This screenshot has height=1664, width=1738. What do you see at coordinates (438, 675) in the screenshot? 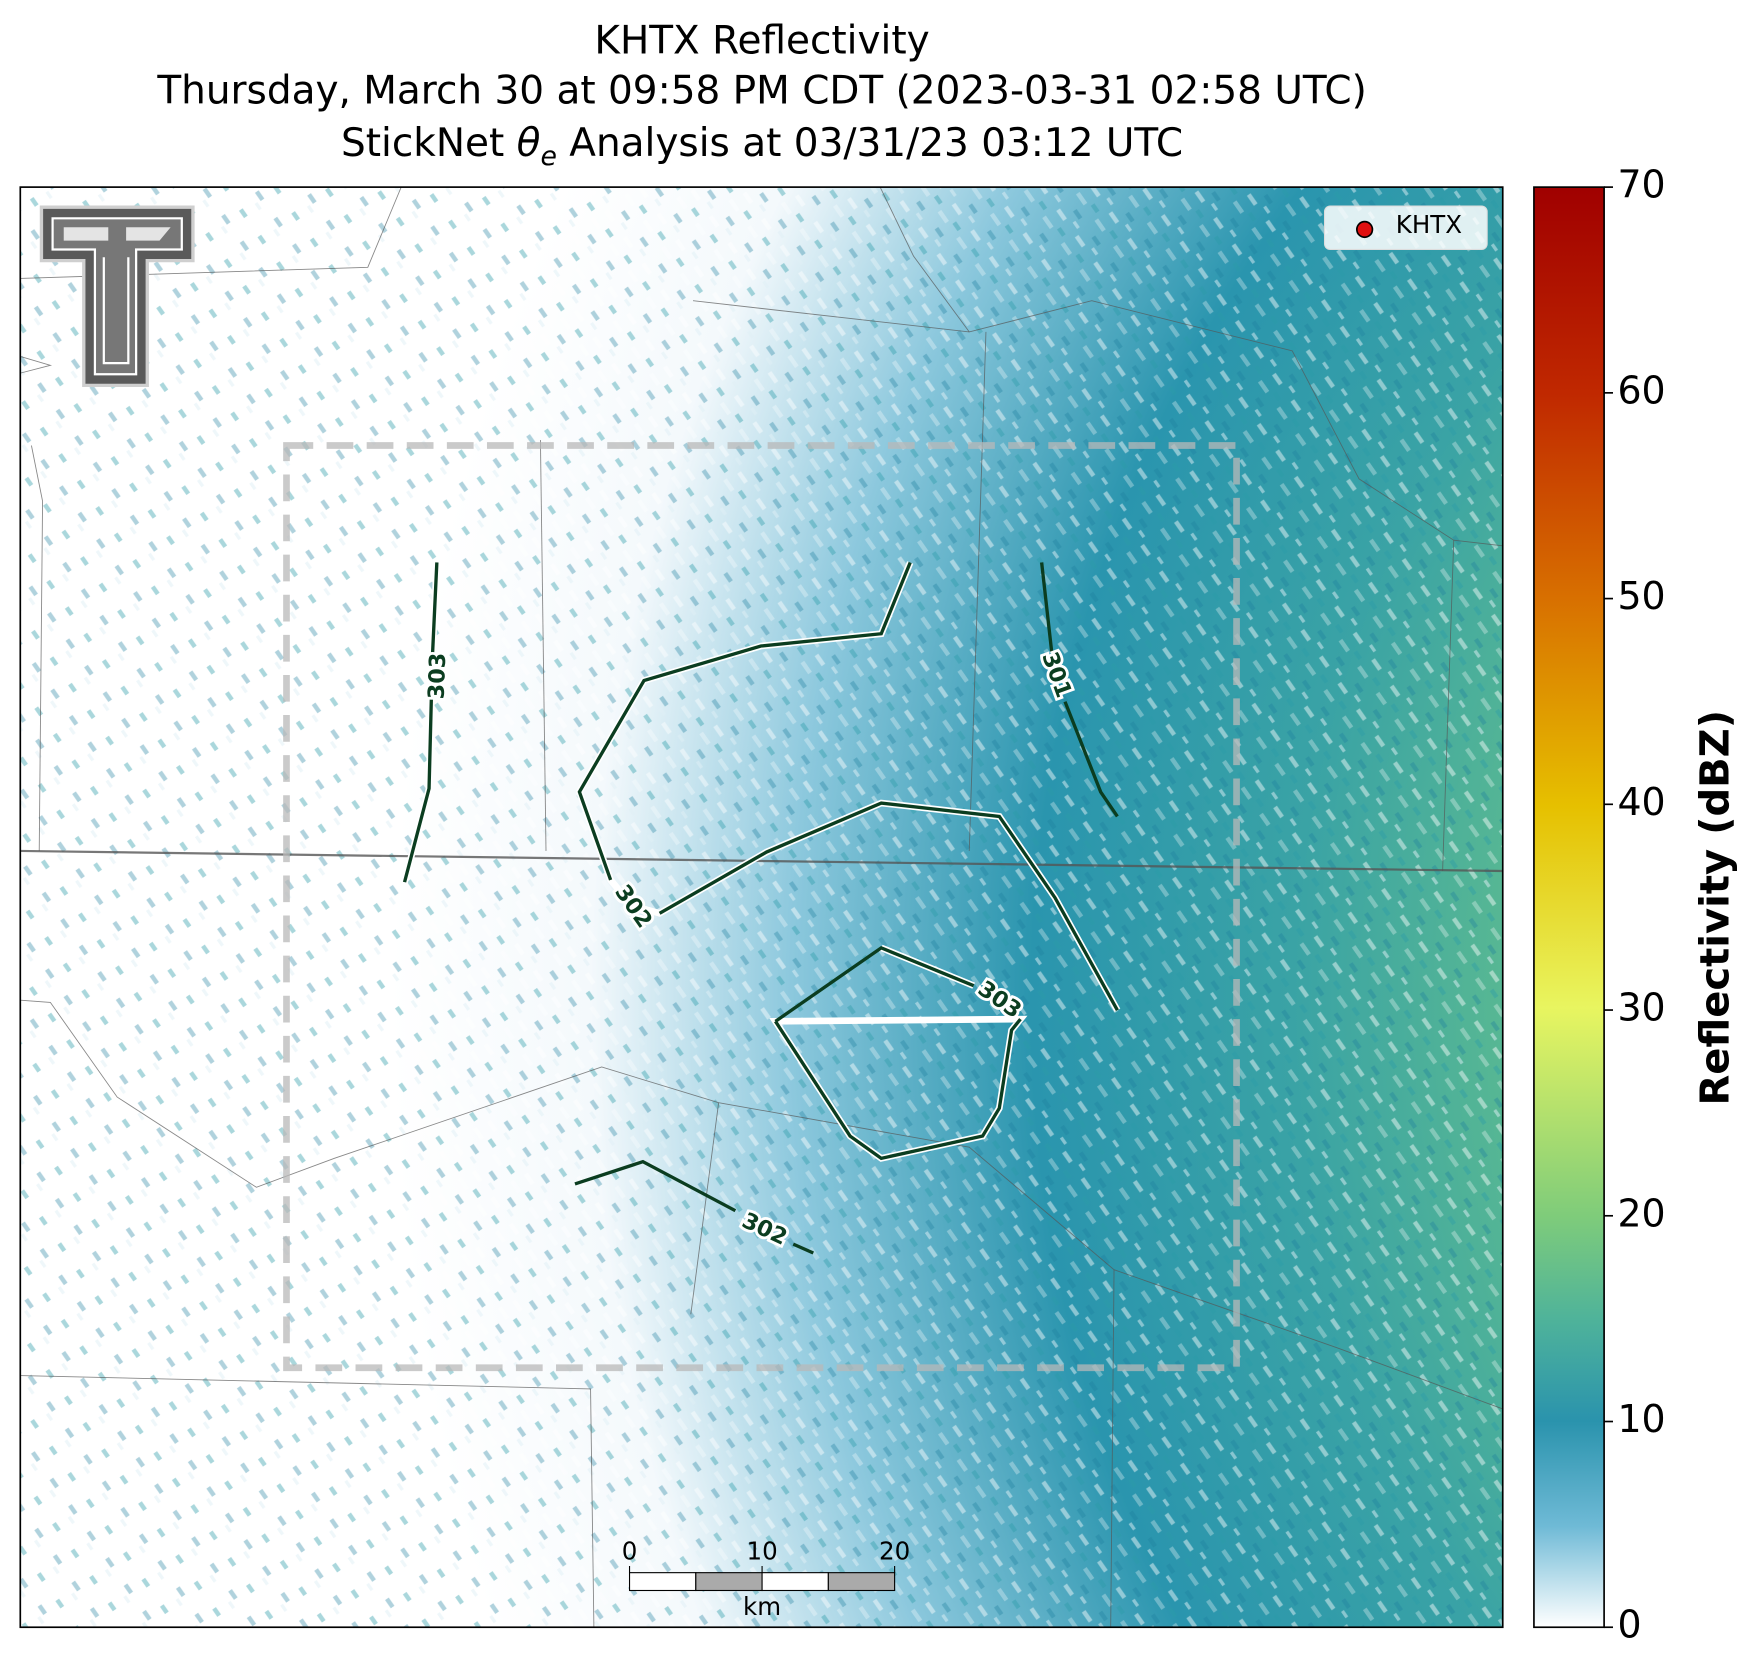
I see `contour-label: 303` at bounding box center [438, 675].